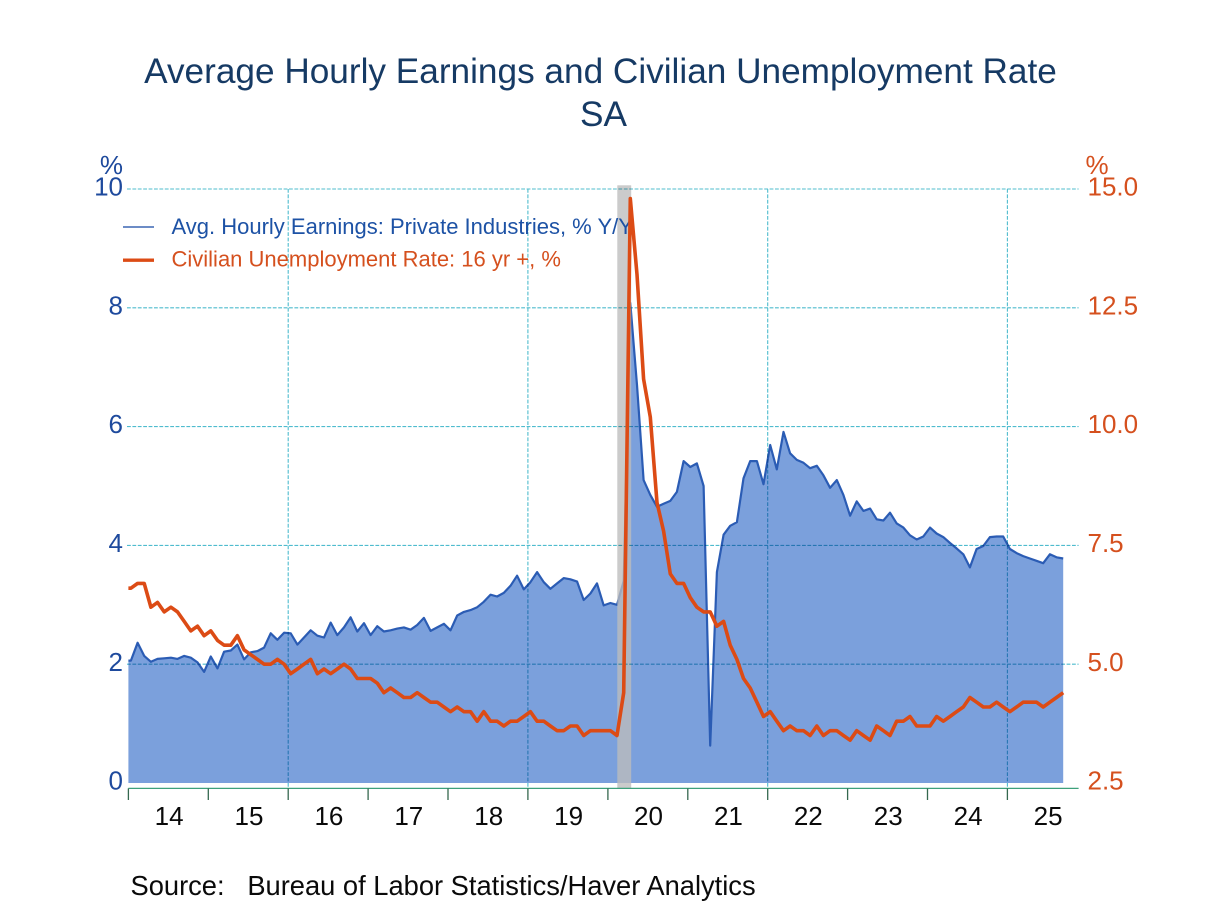 This screenshot has height=906, width=1208. I want to click on svg-text: 2, so click(116, 662).